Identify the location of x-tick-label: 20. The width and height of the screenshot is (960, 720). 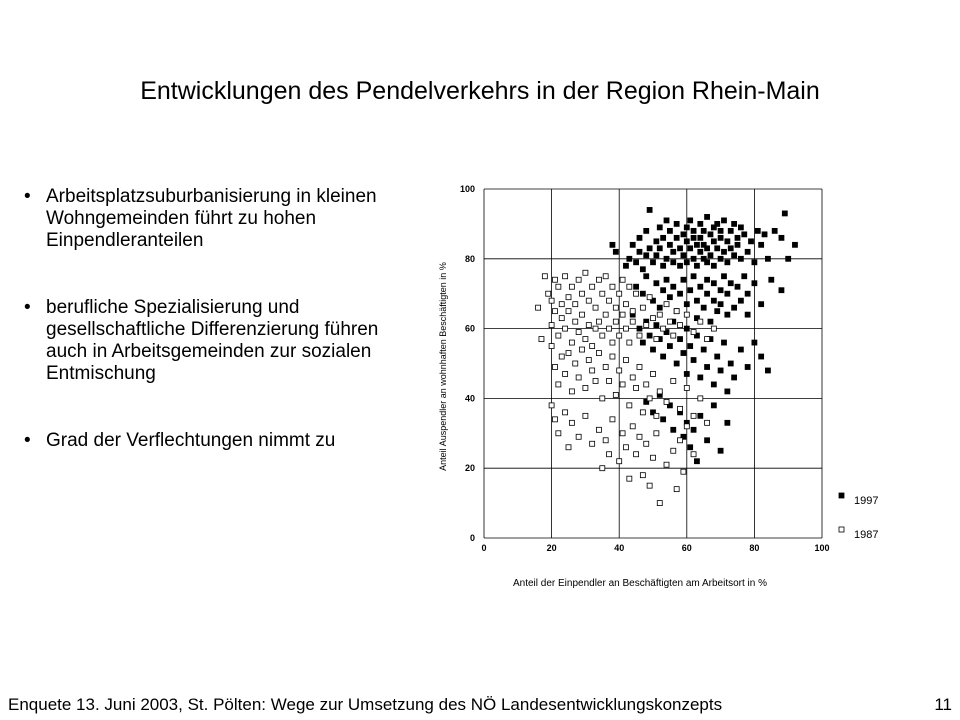
(552, 548).